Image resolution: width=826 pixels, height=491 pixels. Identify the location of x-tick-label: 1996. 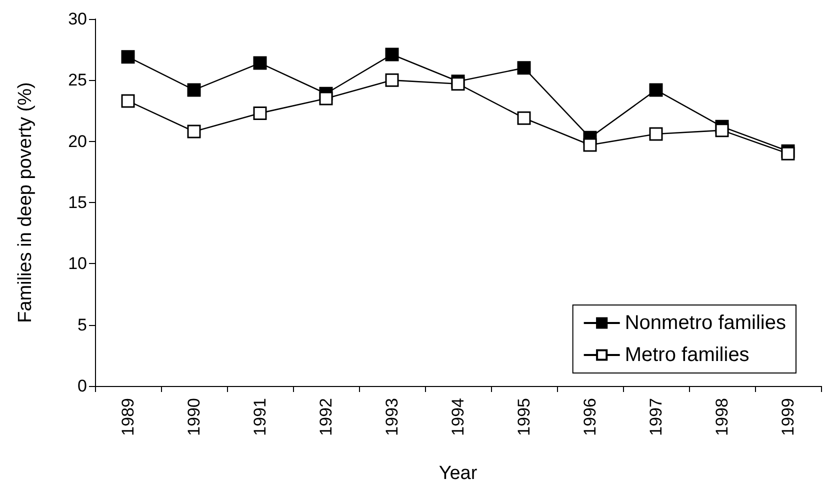
(590, 417).